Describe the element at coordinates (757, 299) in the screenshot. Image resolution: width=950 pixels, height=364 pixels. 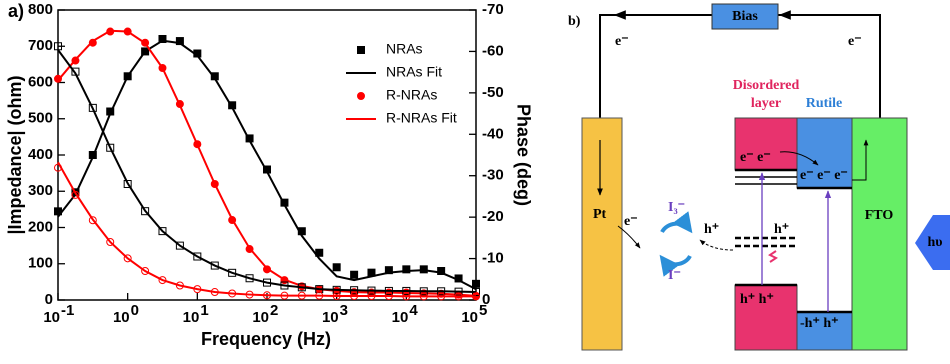
I see `hole-label: h⁺ h⁺` at that location.